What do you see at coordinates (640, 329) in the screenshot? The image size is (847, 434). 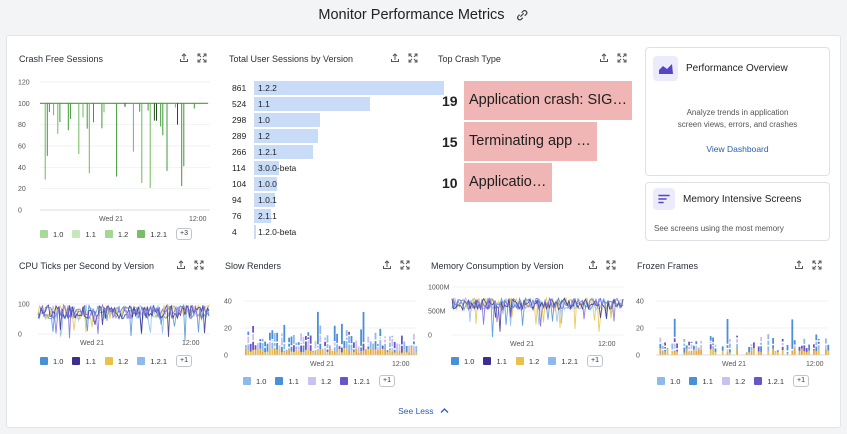 I see `y-tick-label: 20` at bounding box center [640, 329].